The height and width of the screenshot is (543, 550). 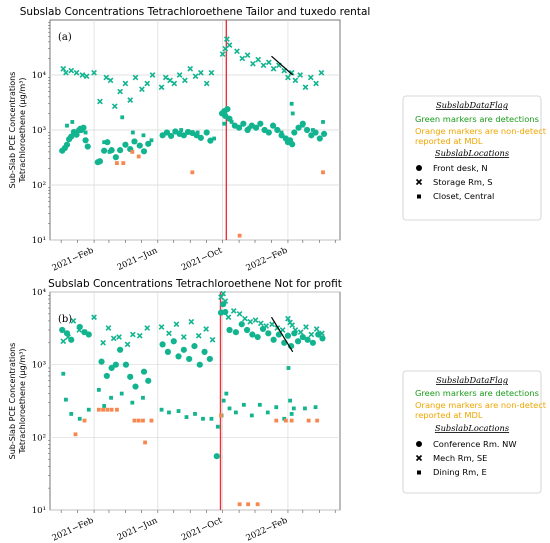 I want to click on chart-b-ylabel-2: Tetrachloroethene (µg/m³), so click(x=22, y=401).